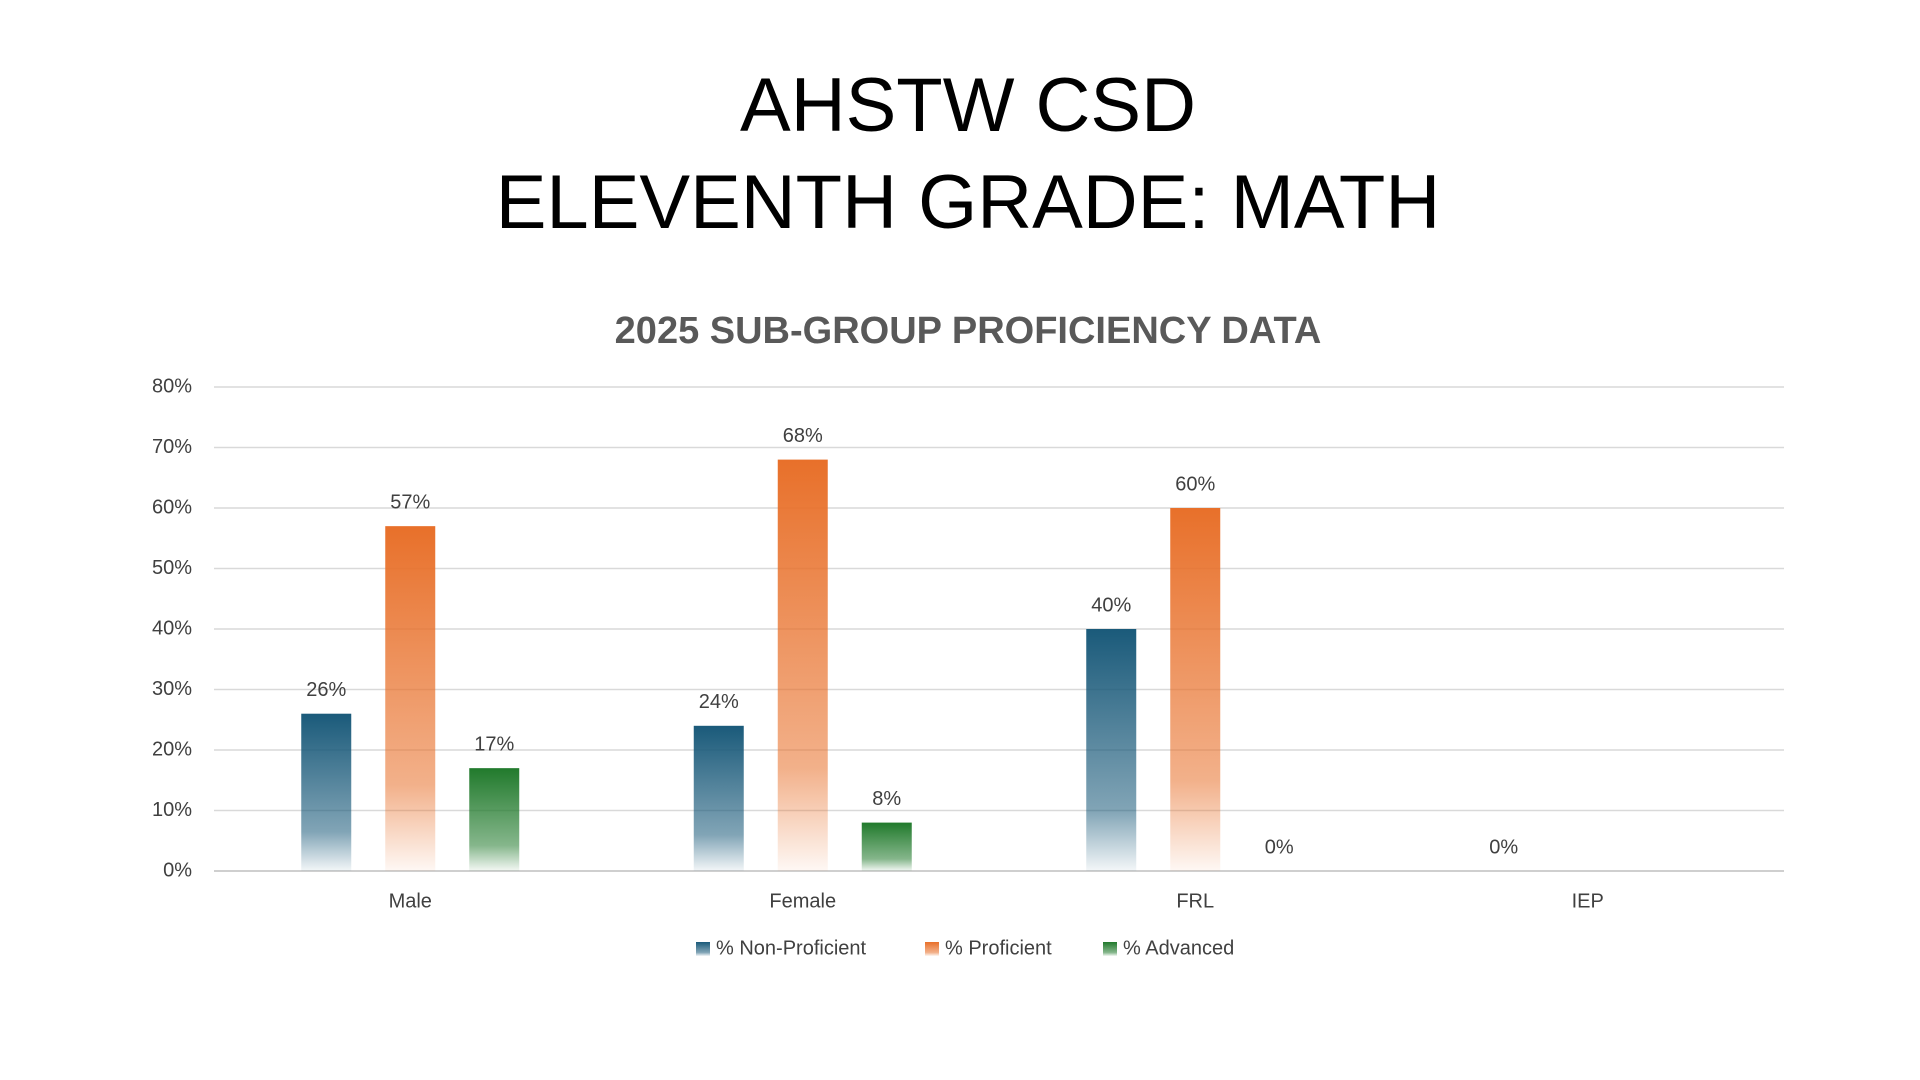 This screenshot has width=1920, height=1080. Describe the element at coordinates (1195, 484) in the screenshot. I see `data-label: 60%` at that location.